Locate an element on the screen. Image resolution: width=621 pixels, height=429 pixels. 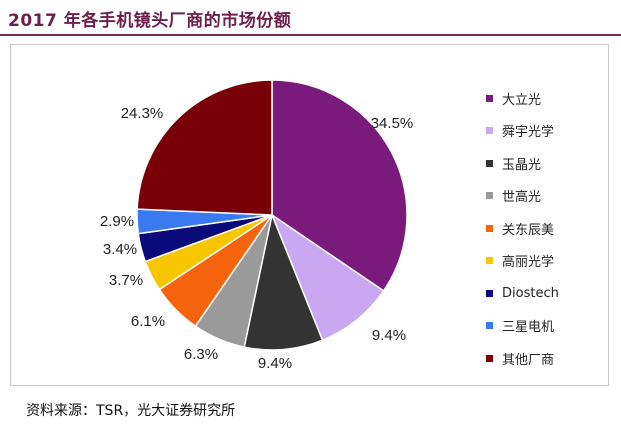
legend-item: Diostech is located at coordinates (546, 293).